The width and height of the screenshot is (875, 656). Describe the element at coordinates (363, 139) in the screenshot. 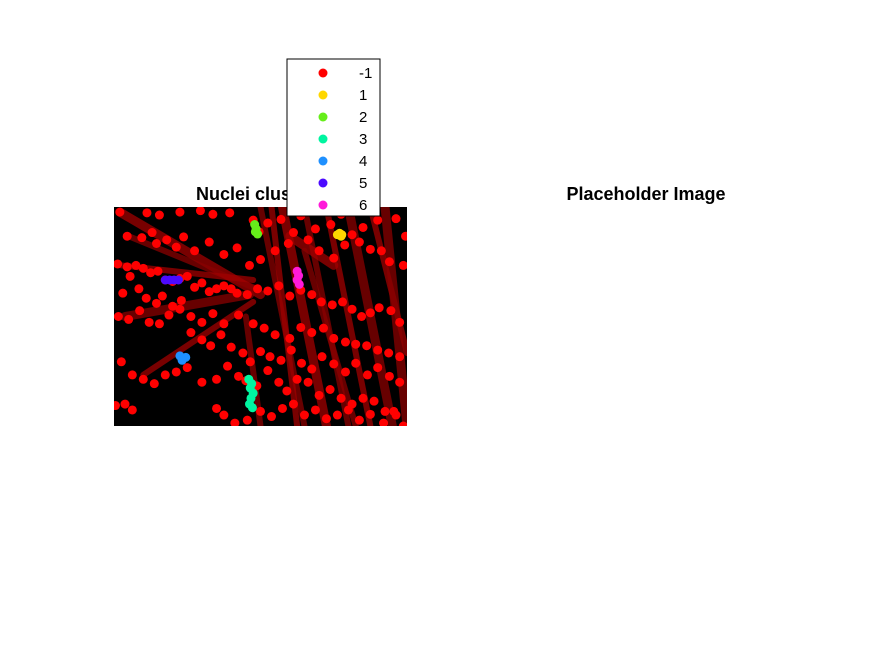

I see `legend-label: 3` at that location.